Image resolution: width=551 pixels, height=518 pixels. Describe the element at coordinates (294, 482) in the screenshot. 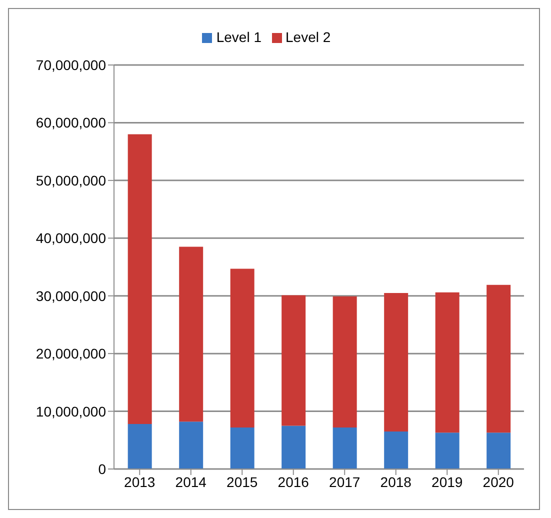

I see `x-tick-label: 2016` at that location.